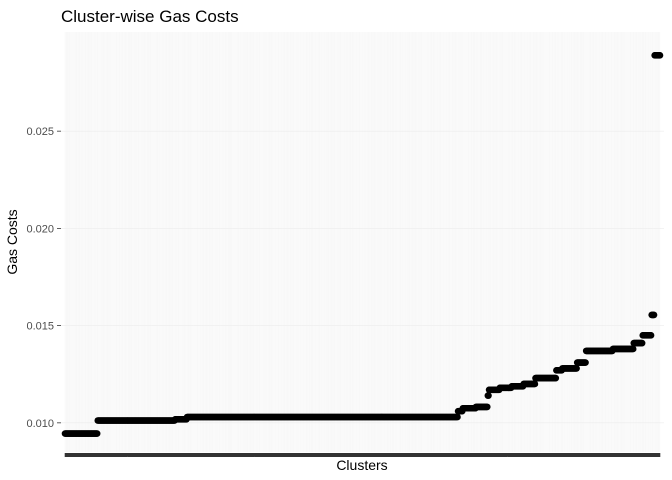  I want to click on y-axis: 0.010 0.015 0.020 0.025, so click(43, 278).